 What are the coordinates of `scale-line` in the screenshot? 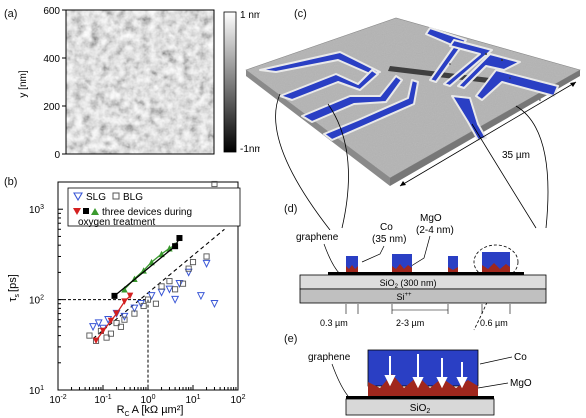 It's located at (488, 134).